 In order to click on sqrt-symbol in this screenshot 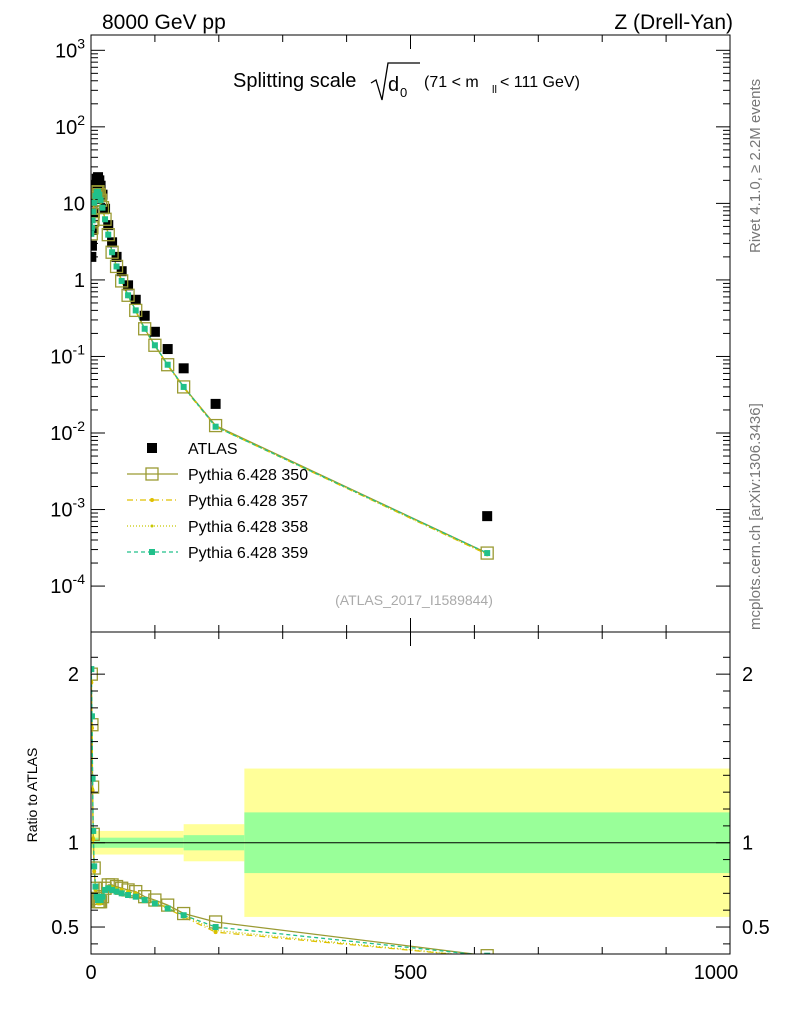, I will do `click(395, 81)`.